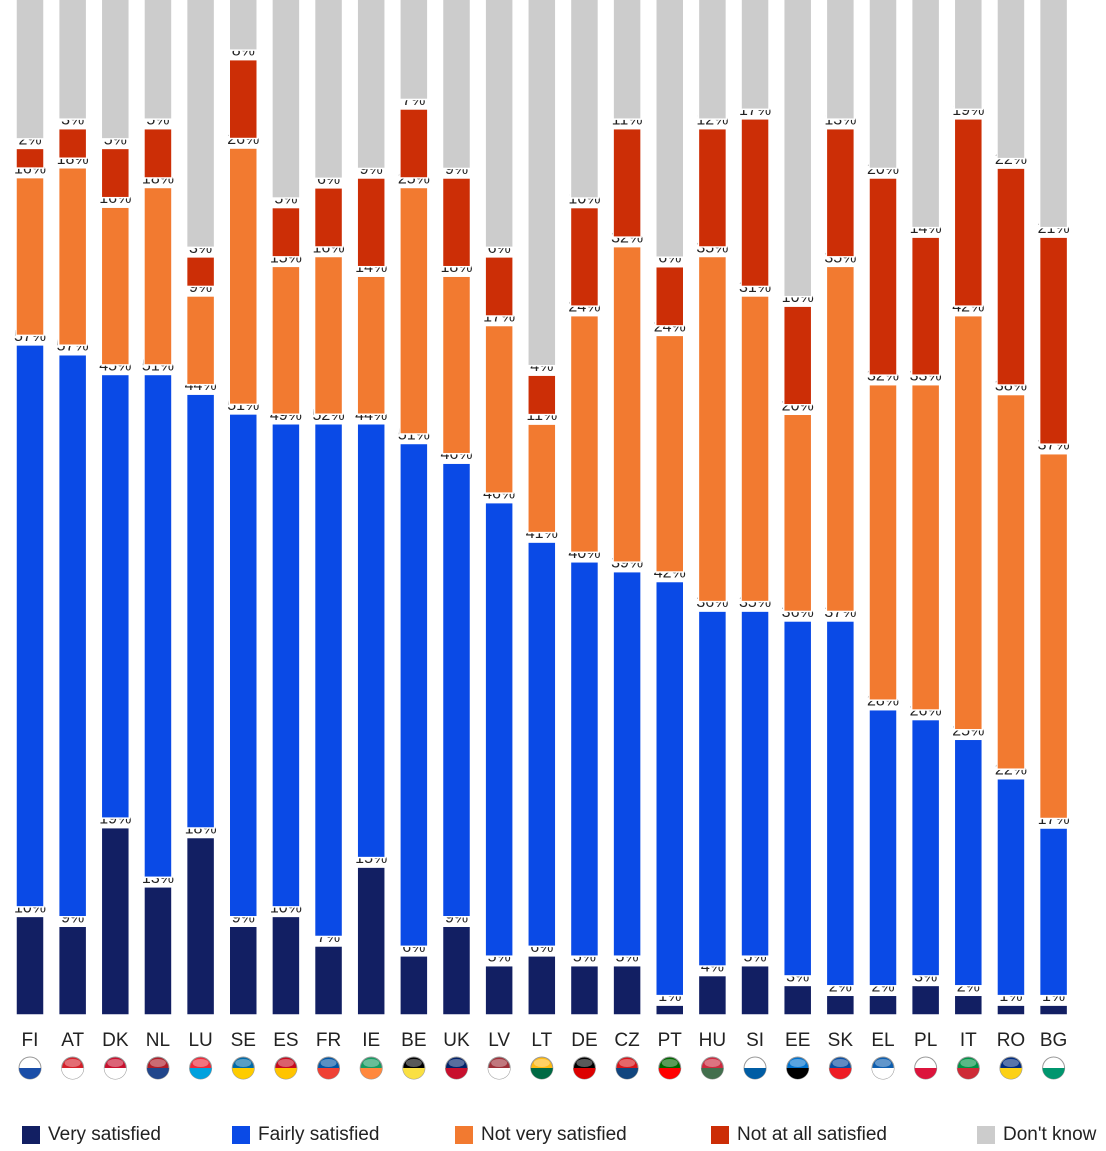  What do you see at coordinates (925, 114) in the screenshot?
I see `bar-pl-don-t-know` at bounding box center [925, 114].